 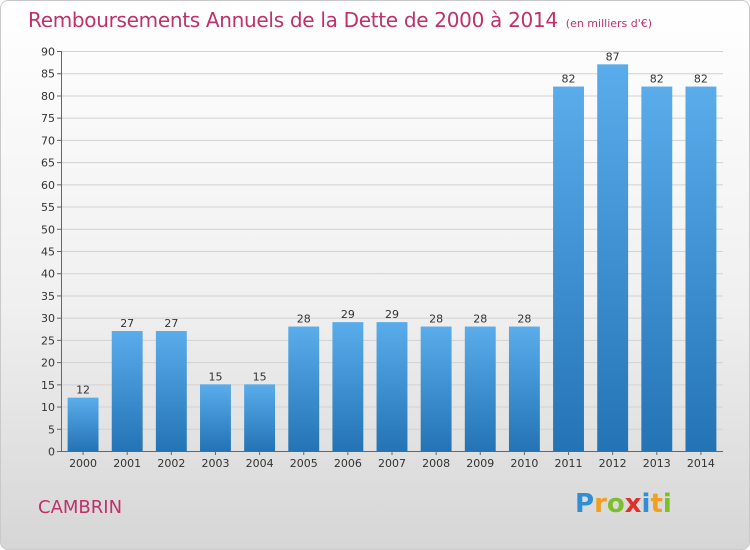 I want to click on proxiti-logo: Proxiti, so click(x=623, y=504).